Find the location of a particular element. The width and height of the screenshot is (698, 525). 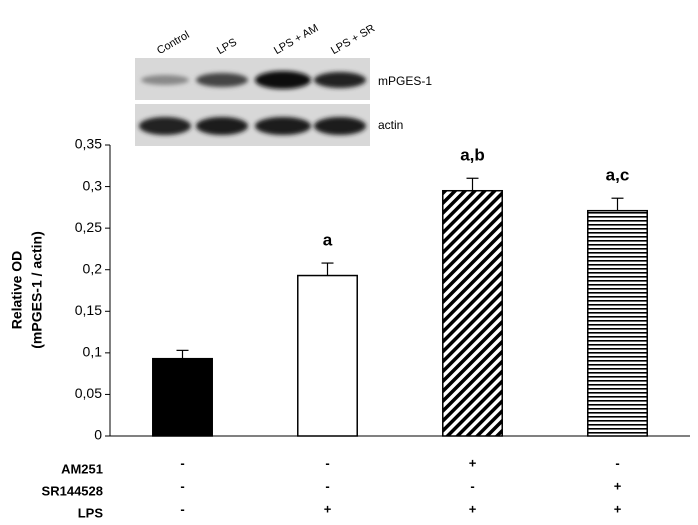

blot-band-label: actin is located at coordinates (390, 125).